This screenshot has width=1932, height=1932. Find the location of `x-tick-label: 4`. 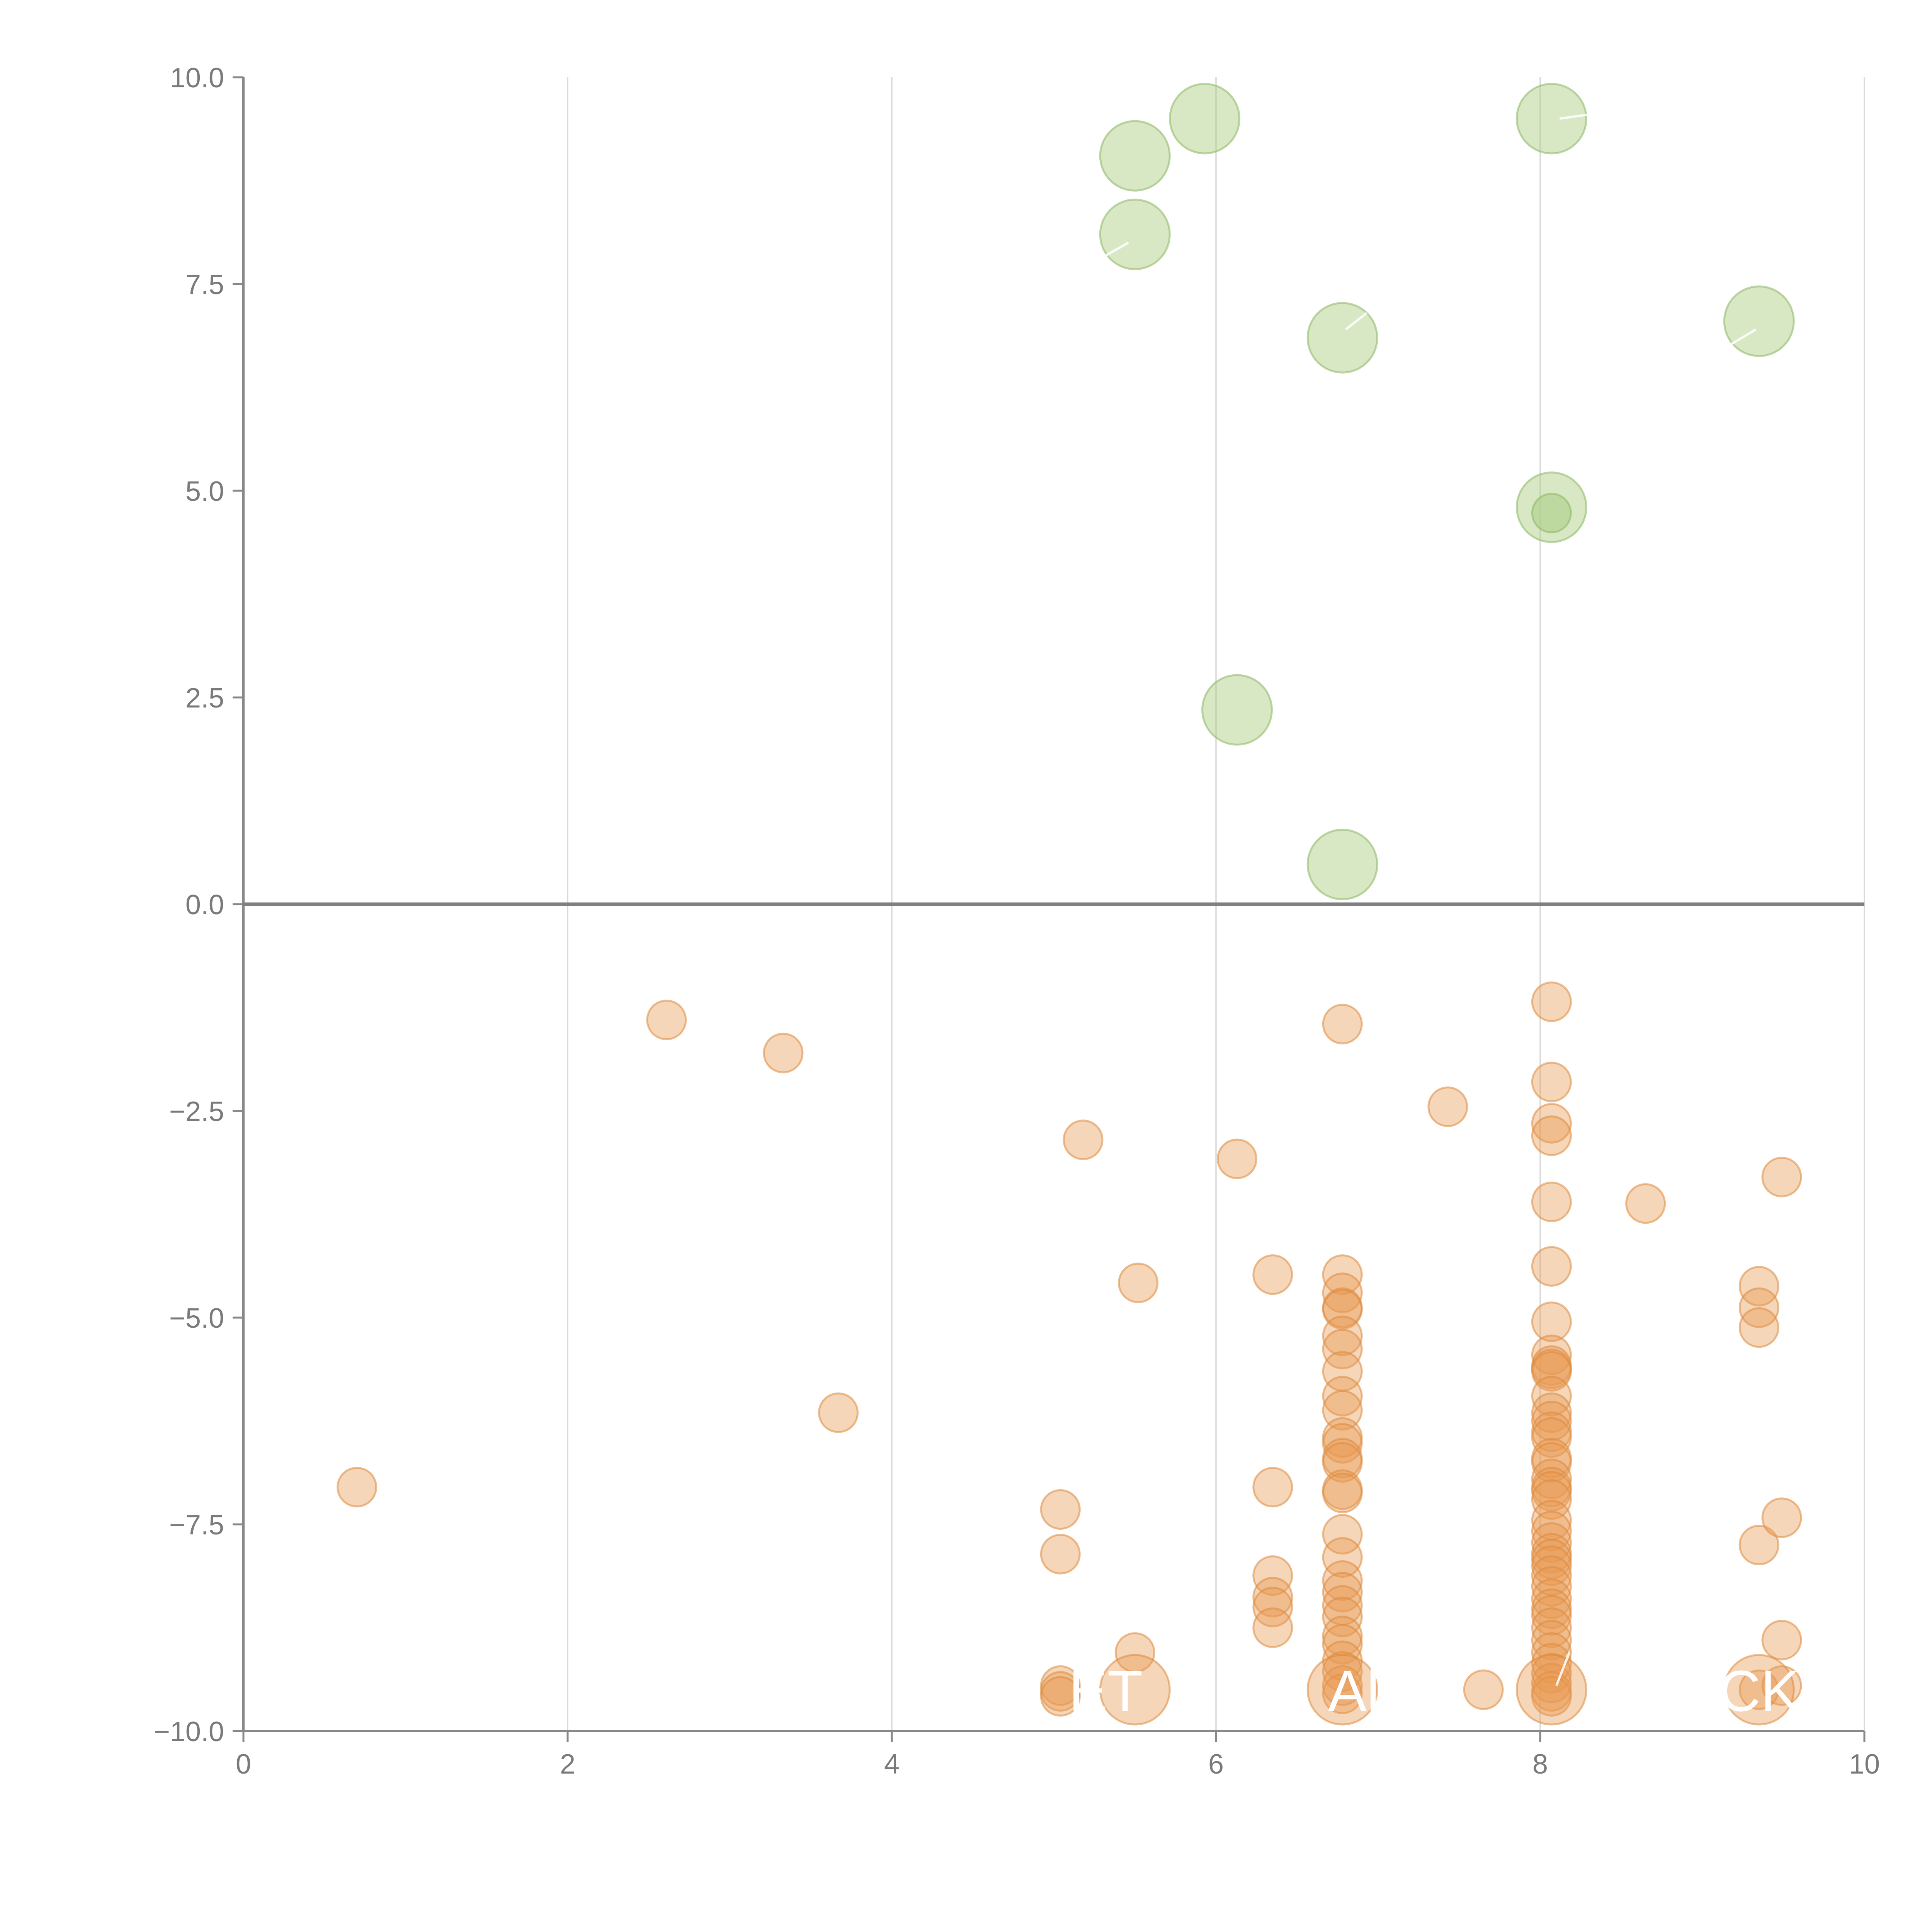

x-tick-label: 4 is located at coordinates (892, 1765).